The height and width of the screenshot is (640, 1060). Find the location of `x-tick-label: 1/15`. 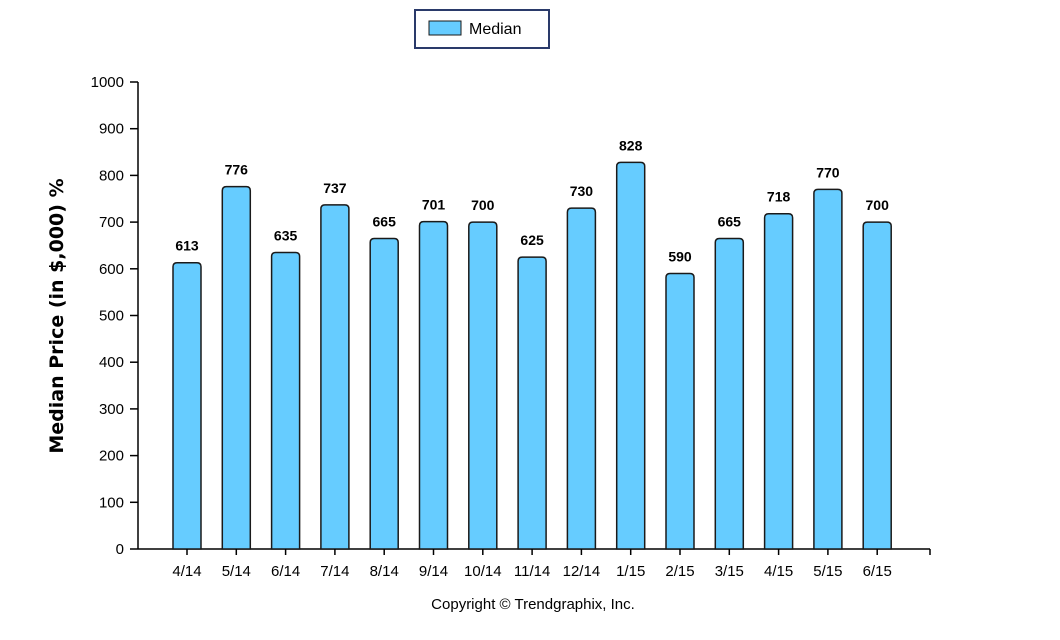

x-tick-label: 1/15 is located at coordinates (630, 571).